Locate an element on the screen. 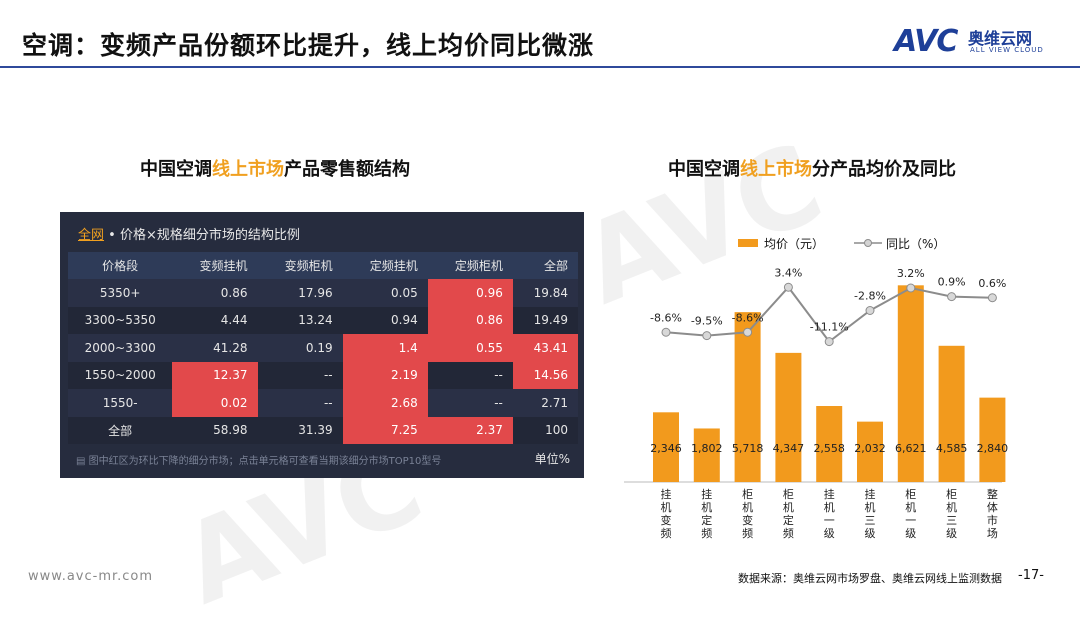  logo-en-name: ALL VIEW CLOUD is located at coordinates (1007, 50).